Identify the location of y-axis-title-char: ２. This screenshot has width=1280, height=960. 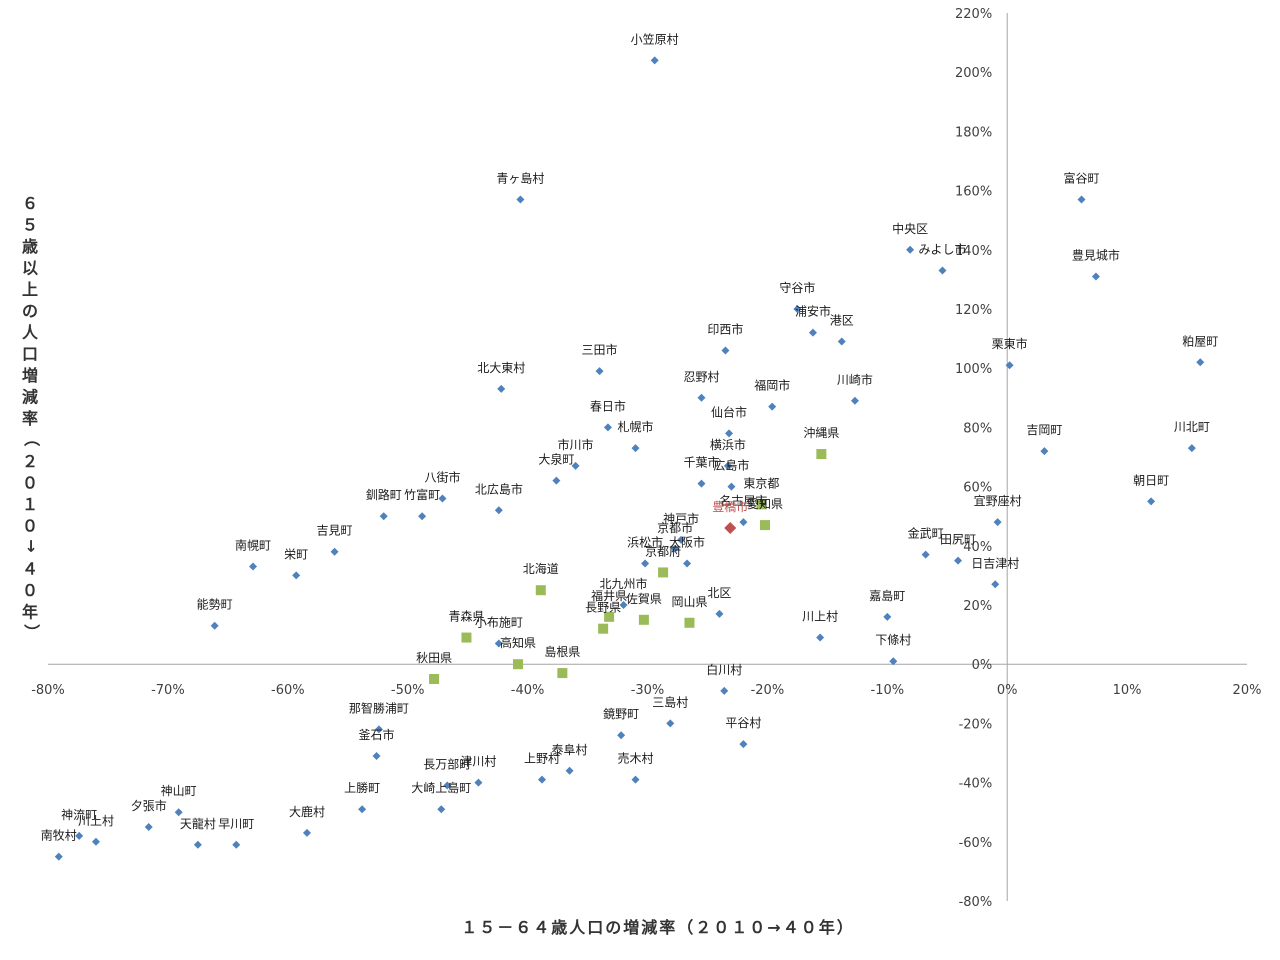
(31, 461).